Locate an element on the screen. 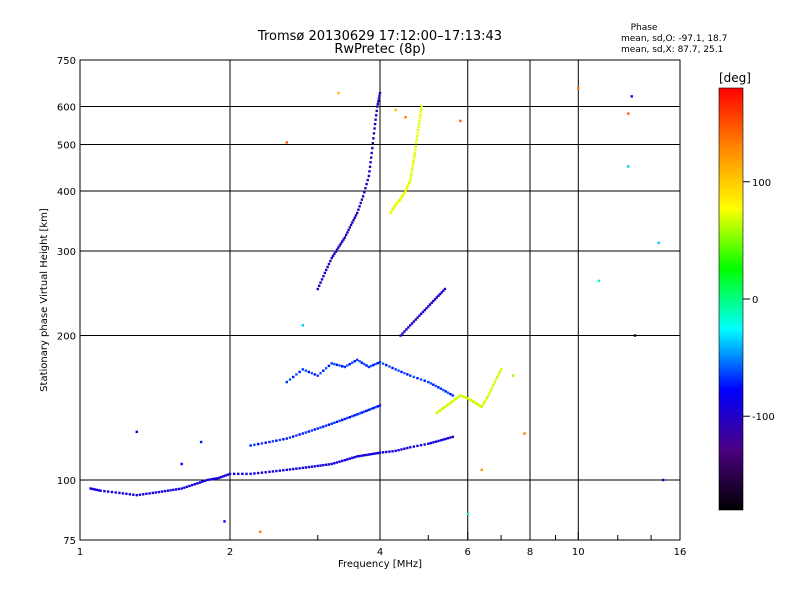 Image resolution: width=800 pixels, height=600 pixels. phase-stats-x: mean, sd,X: 87.7, 25.1 is located at coordinates (672, 50).